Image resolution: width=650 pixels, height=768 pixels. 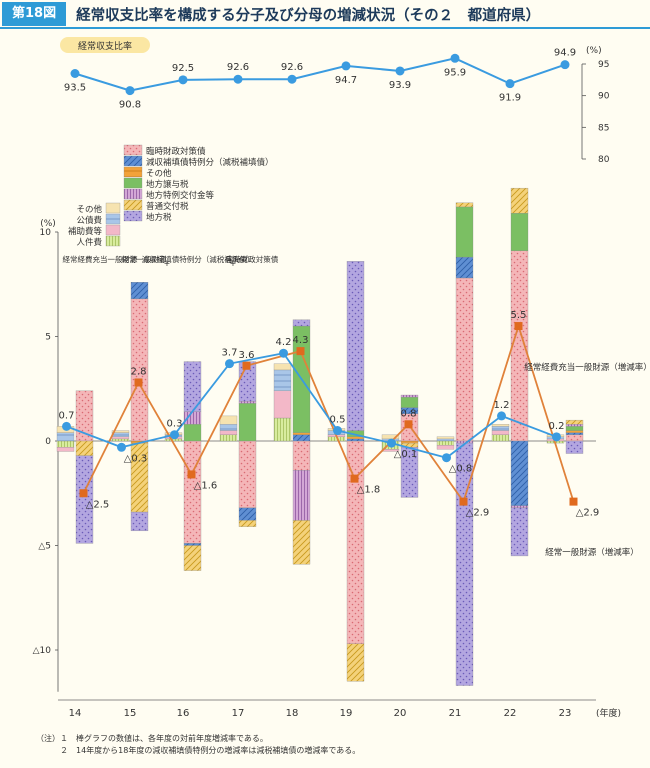 What do you see at coordinates (406, 454) in the screenshot?
I see `numerator-point-label: △0.1` at bounding box center [406, 454].